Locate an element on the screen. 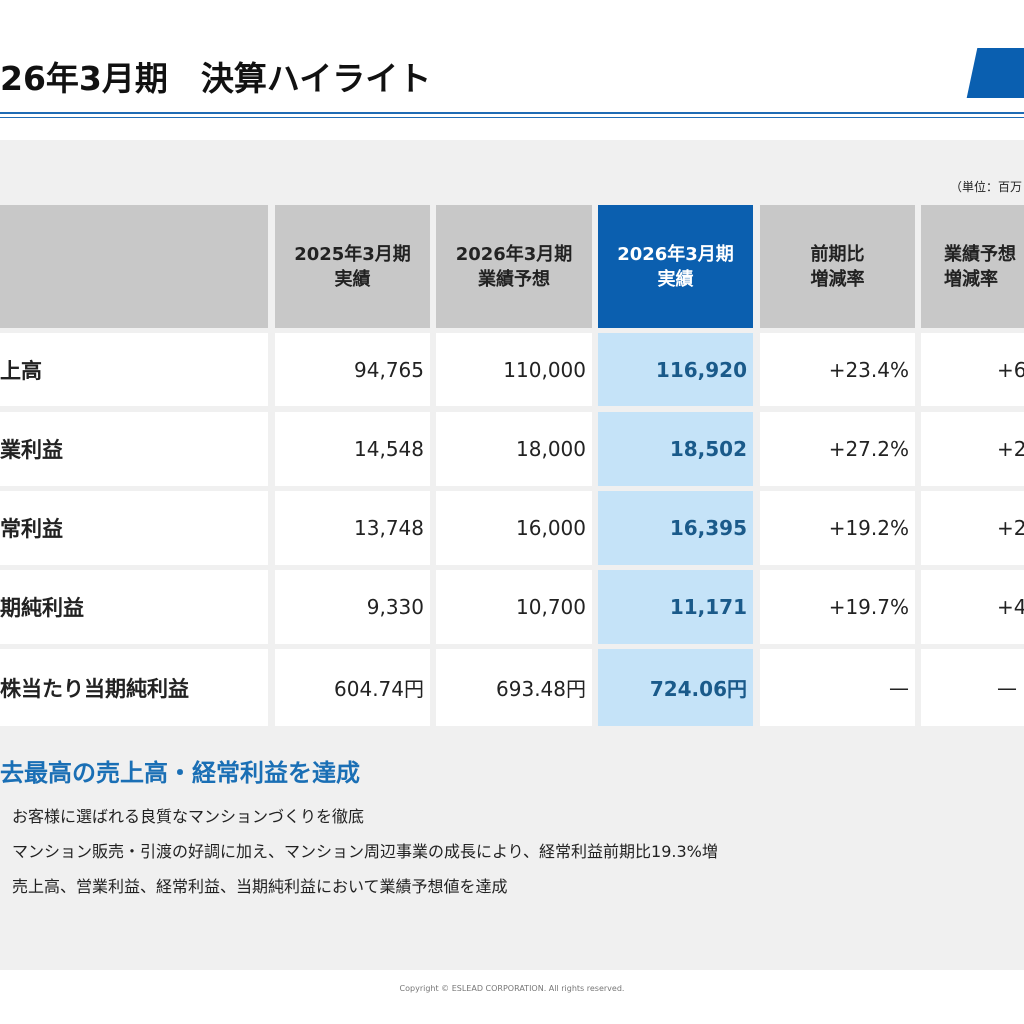 The width and height of the screenshot is (1024, 1024). value-cell: 18,000 is located at coordinates (514, 449).